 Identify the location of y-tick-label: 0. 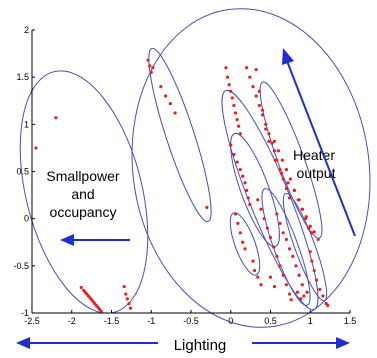
(26, 219).